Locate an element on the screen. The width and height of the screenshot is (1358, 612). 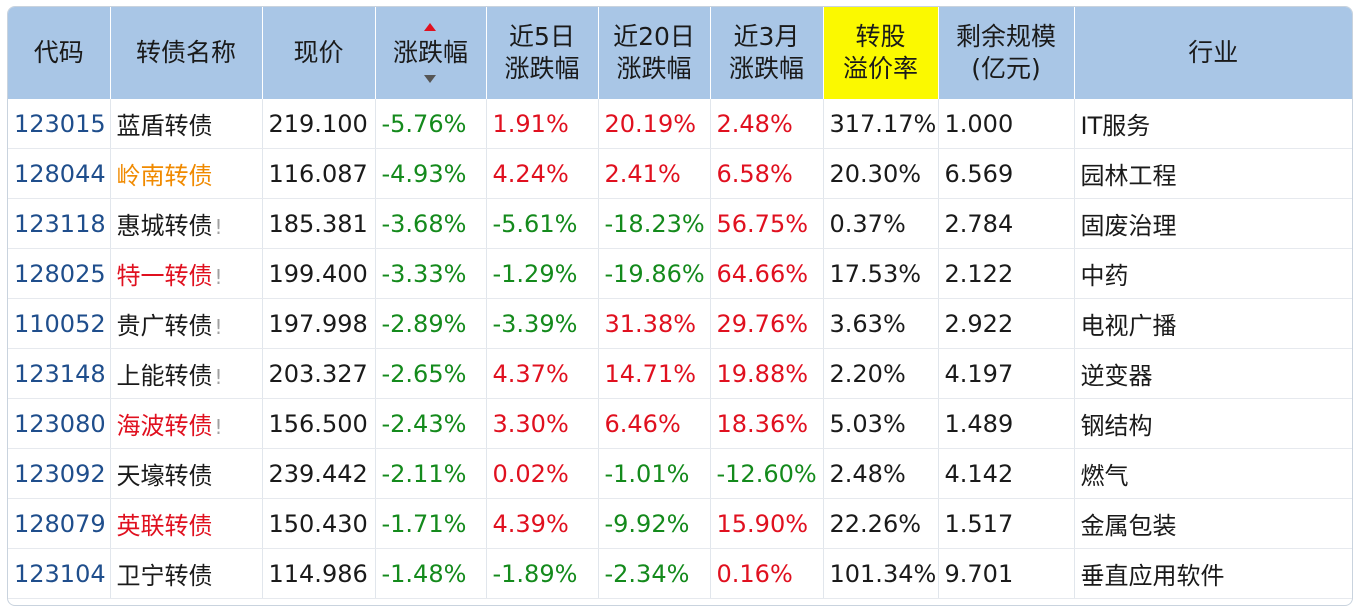
cell-industry: 垂直应用软件 is located at coordinates (1213, 573).